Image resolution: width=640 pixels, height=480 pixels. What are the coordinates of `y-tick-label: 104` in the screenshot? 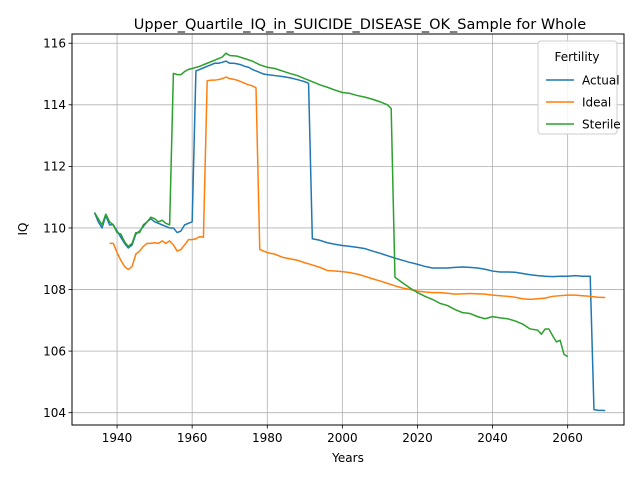 It's located at (54, 413).